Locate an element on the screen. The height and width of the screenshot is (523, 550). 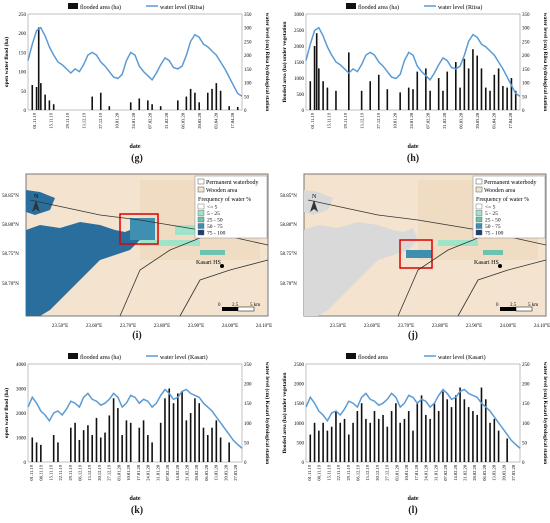
lon-tick: 23.90°E is located at coordinates (196, 326).